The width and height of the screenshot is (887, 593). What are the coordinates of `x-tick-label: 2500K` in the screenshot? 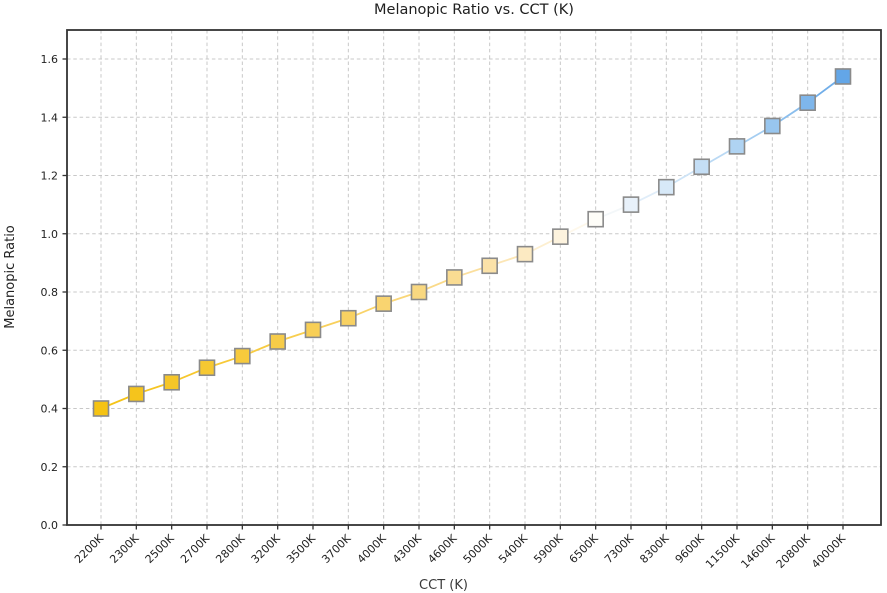 It's located at (160, 548).